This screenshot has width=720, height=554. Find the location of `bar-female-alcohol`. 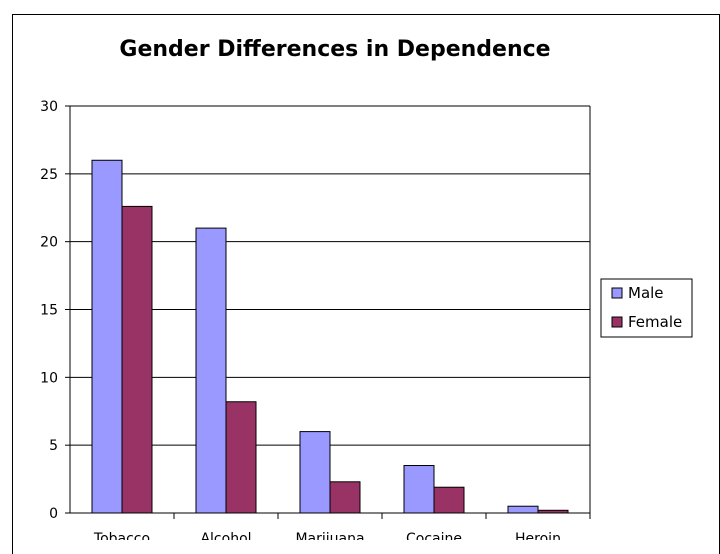

bar-female-alcohol is located at coordinates (241, 457).